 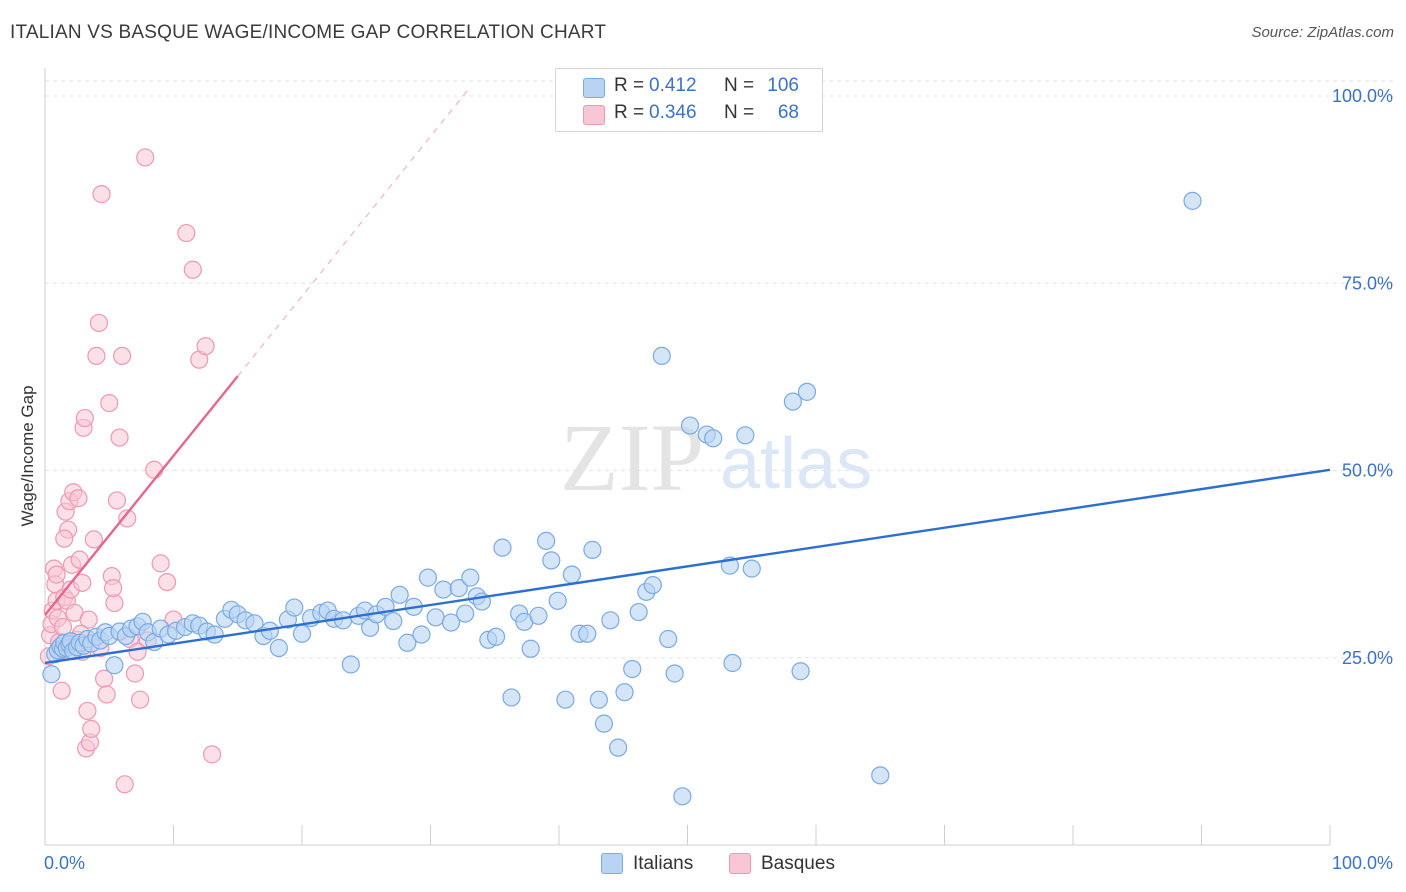 I want to click on basques-legend-swatch, so click(x=740, y=863).